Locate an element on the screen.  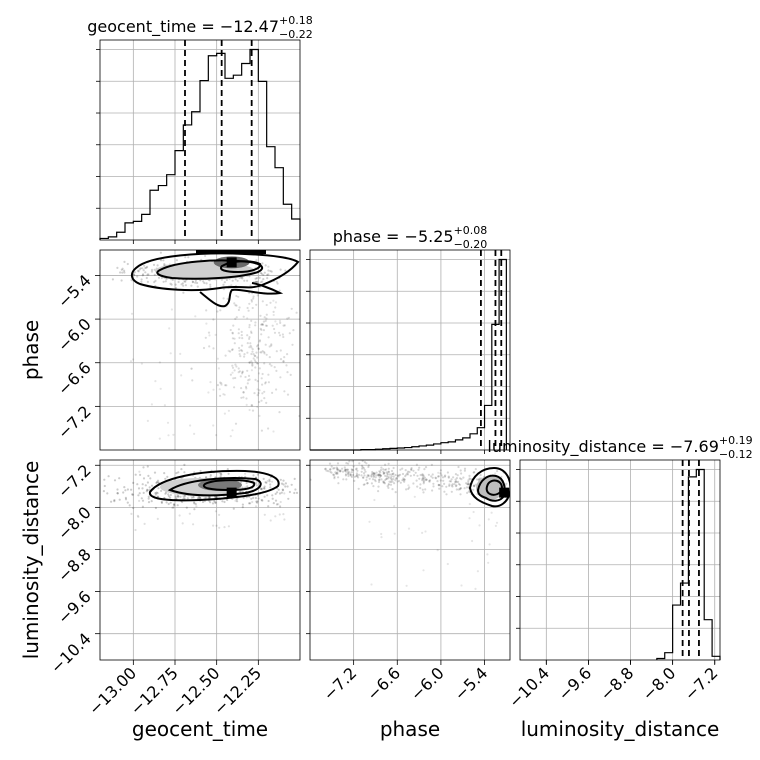
xtick-label-luminosity_distance-0: −10.4 is located at coordinates (529, 687).